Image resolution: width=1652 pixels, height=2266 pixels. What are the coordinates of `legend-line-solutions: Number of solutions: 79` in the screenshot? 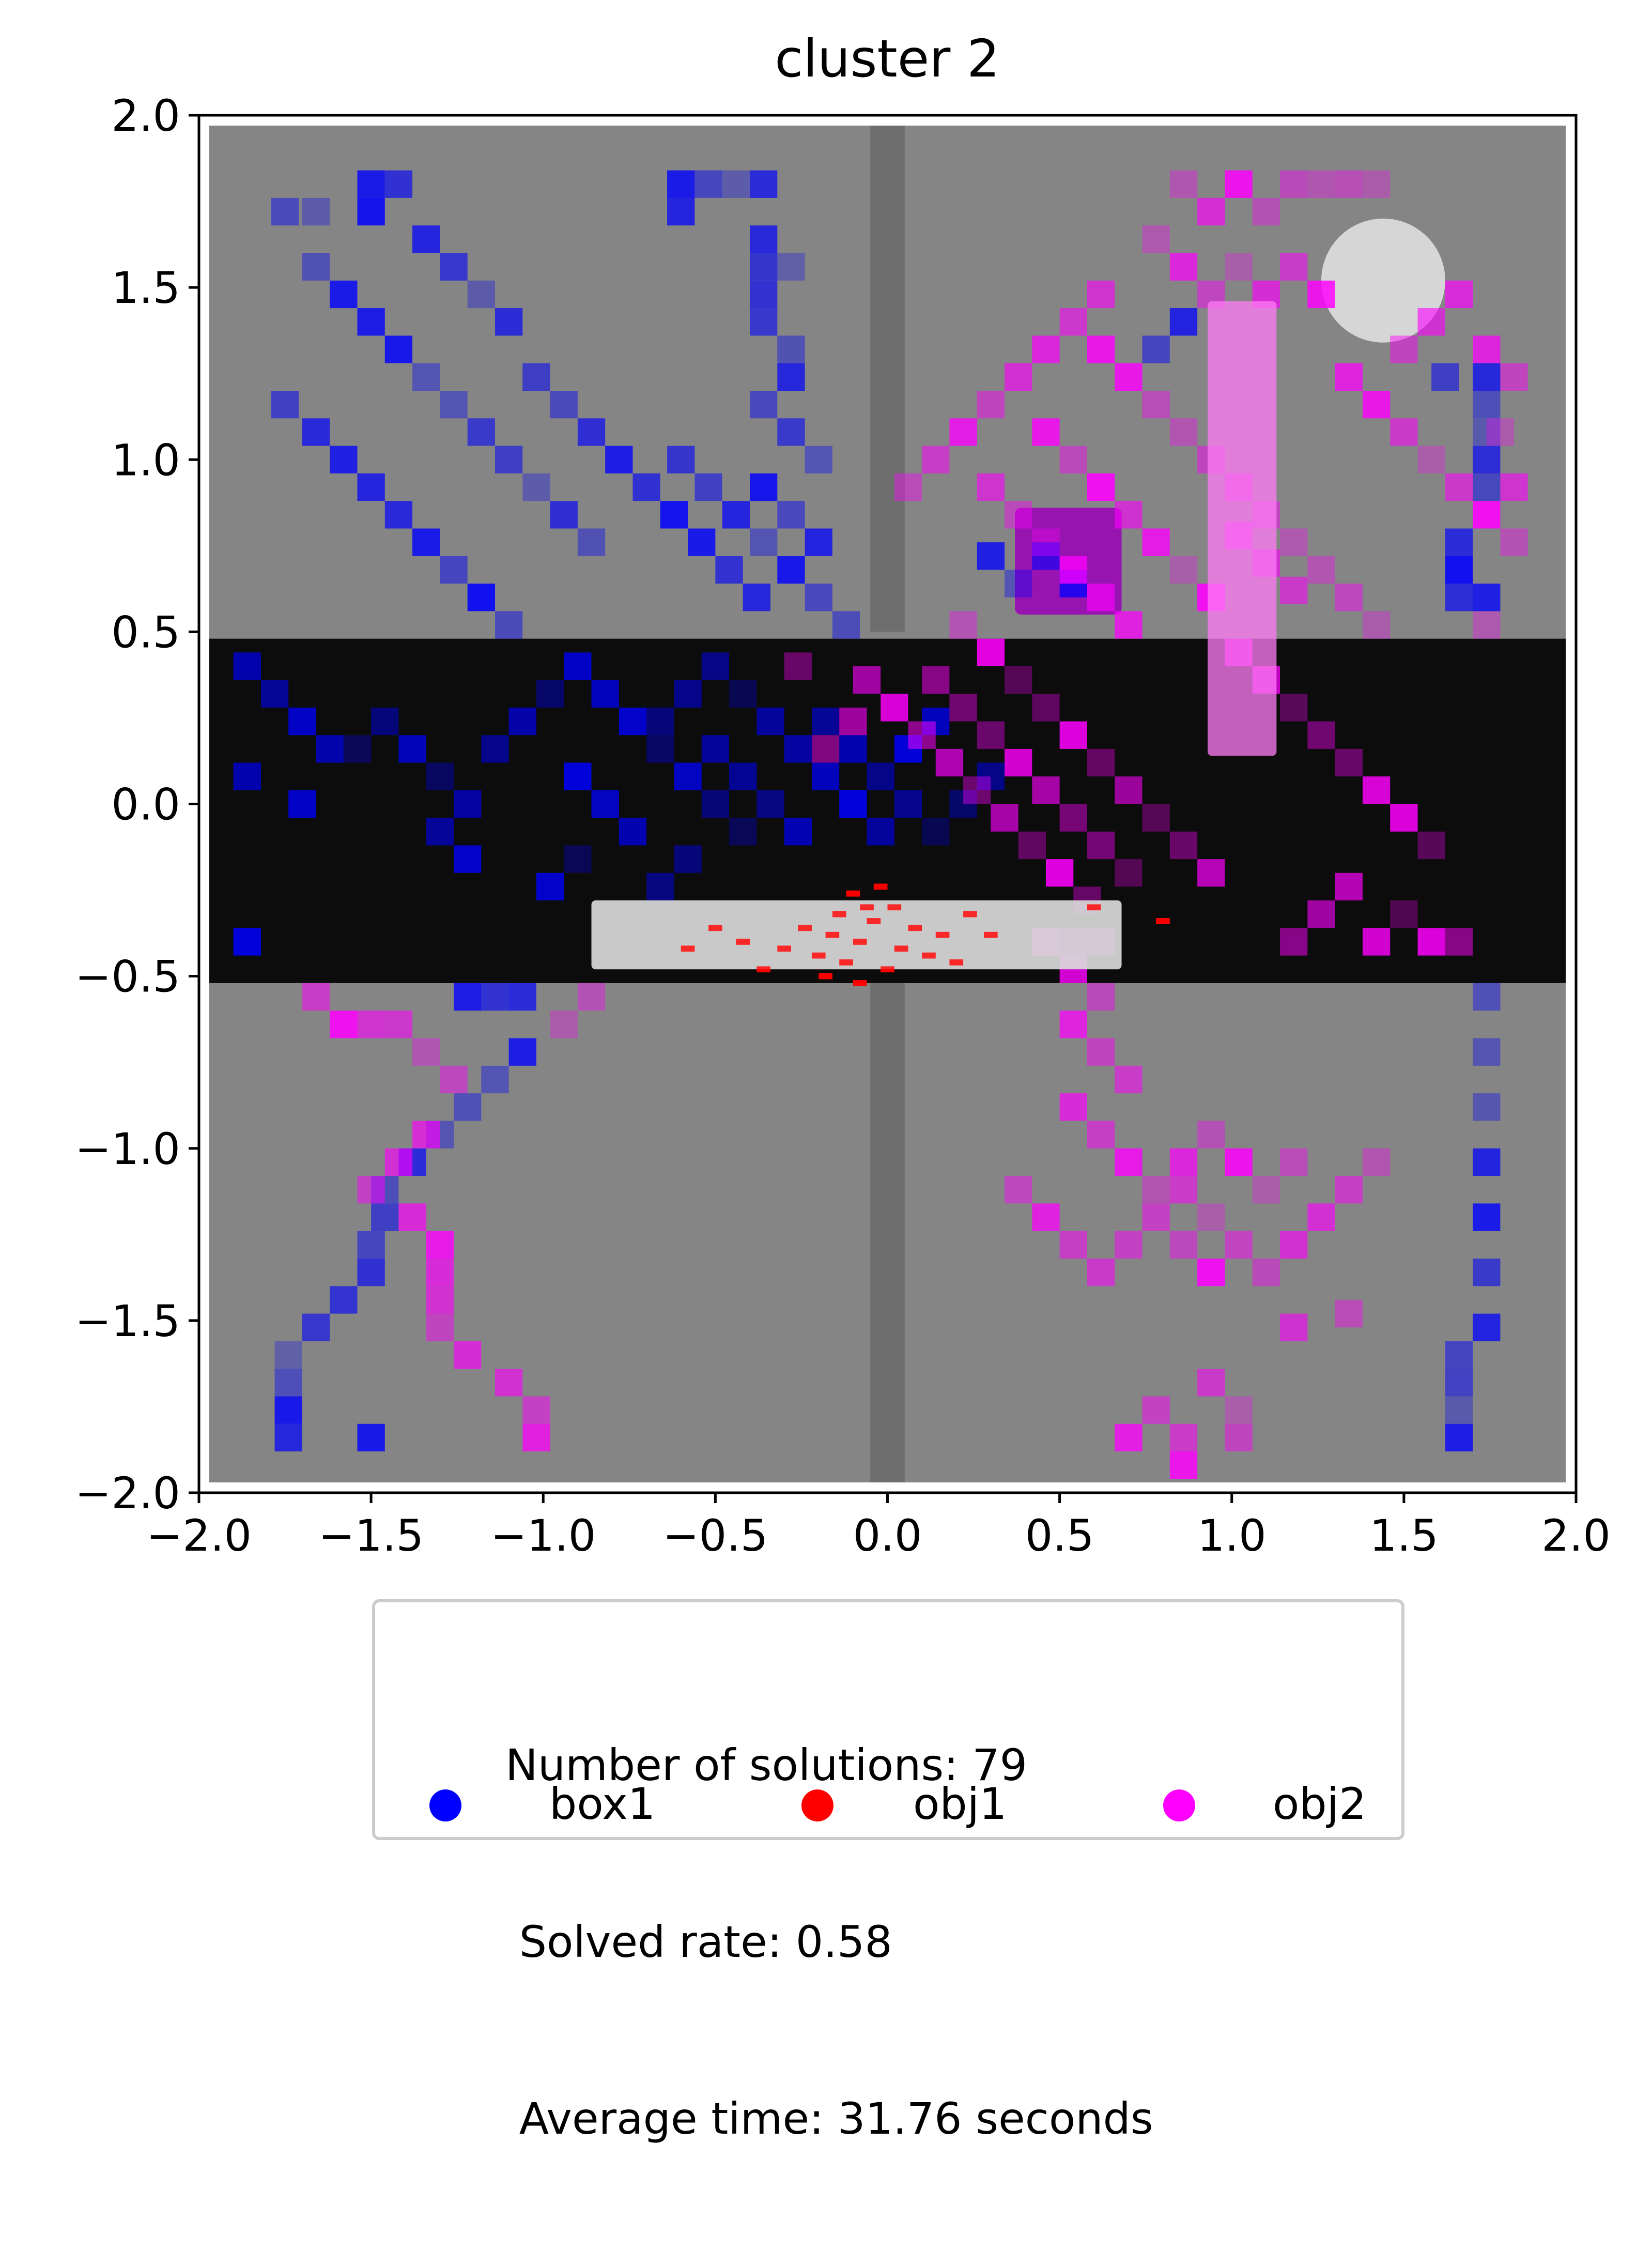 It's located at (767, 1765).